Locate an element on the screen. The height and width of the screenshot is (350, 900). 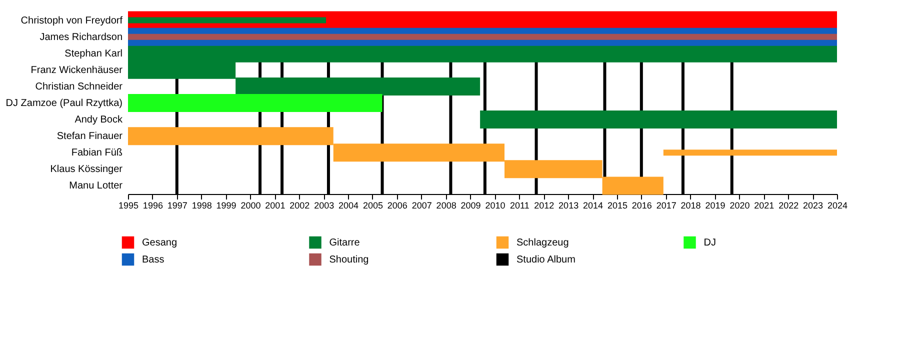
x-tick-label: 1999 is located at coordinates (226, 205).